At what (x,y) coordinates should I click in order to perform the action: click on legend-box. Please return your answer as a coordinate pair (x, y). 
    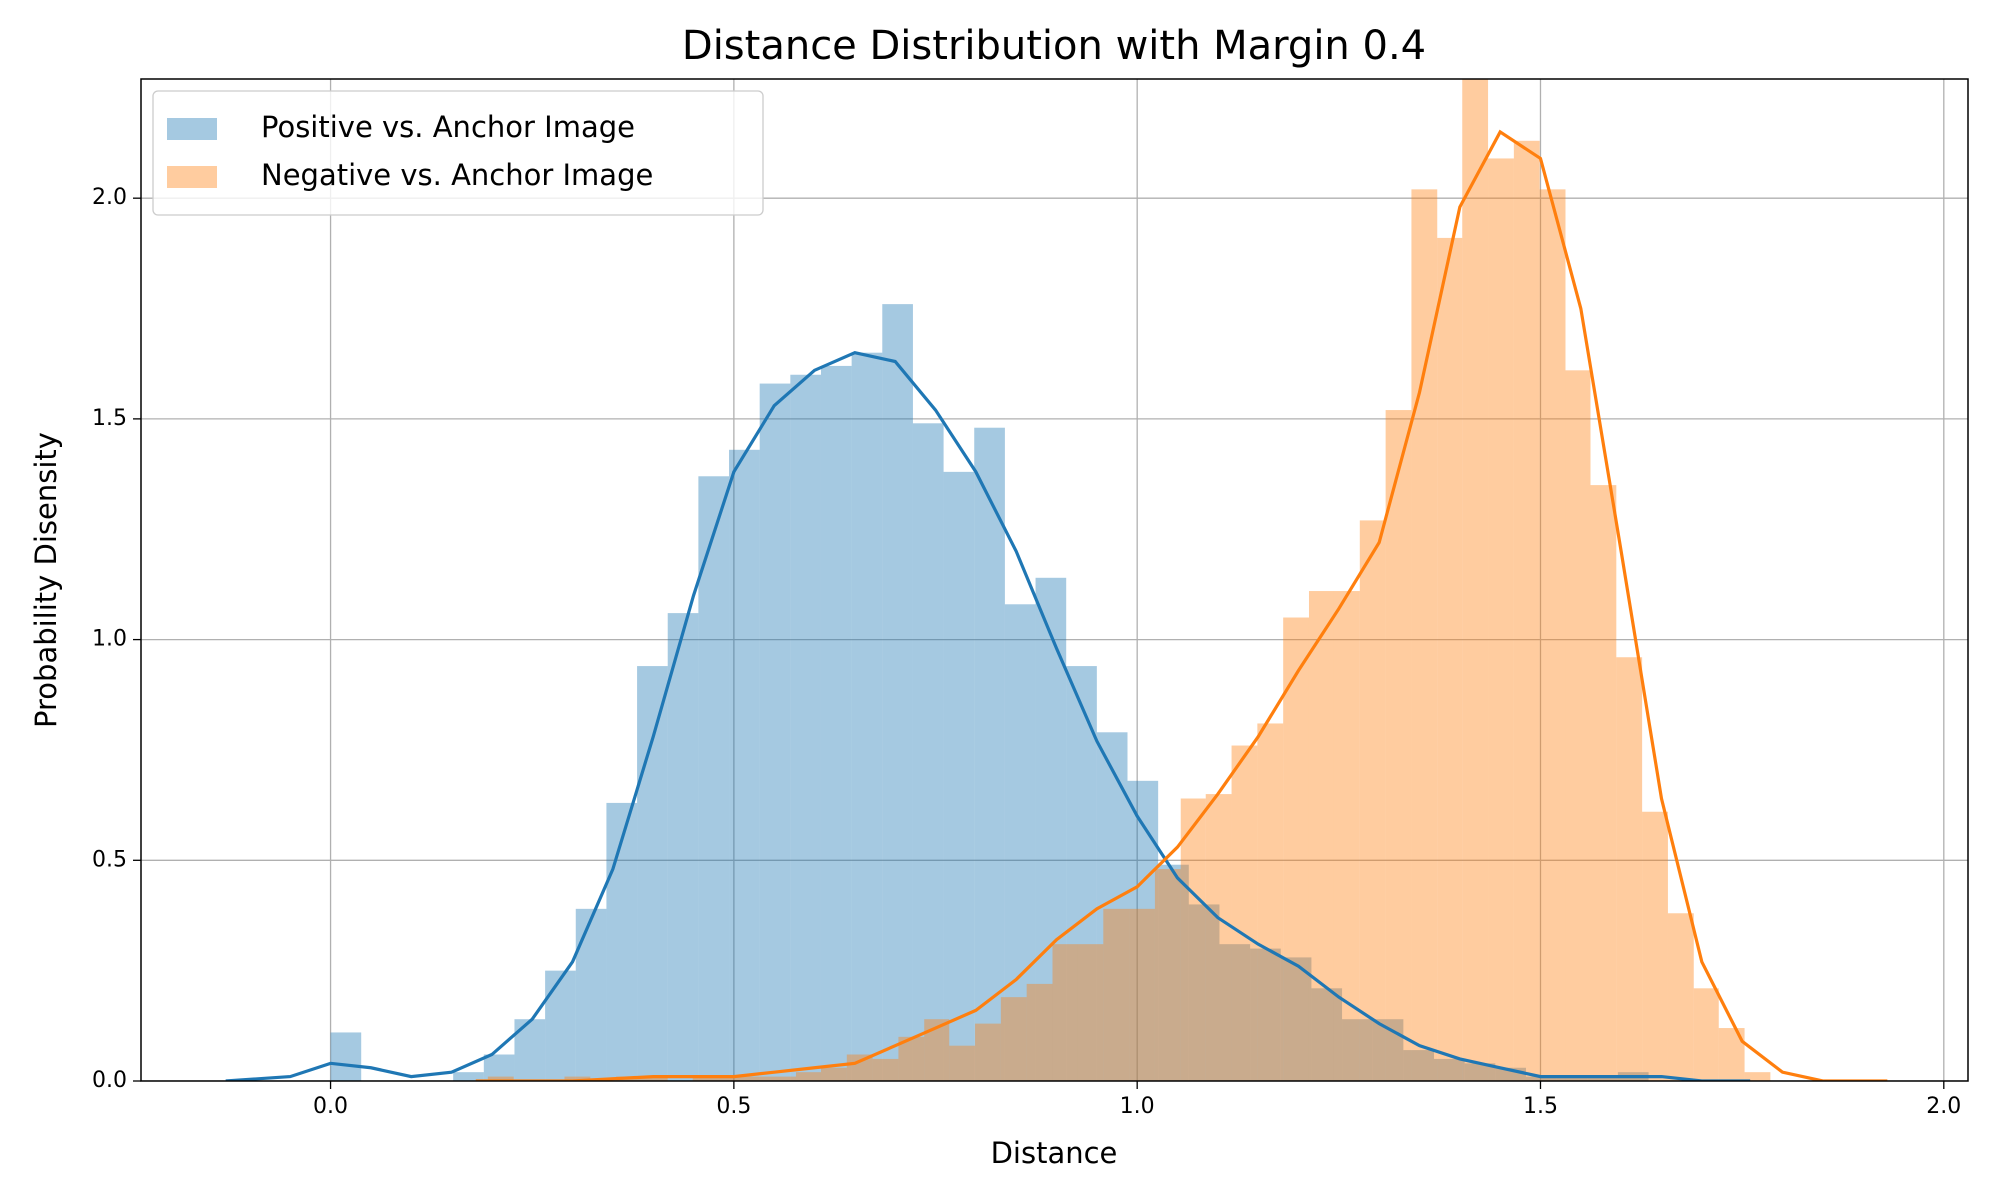
    Looking at the image, I should click on (458, 153).